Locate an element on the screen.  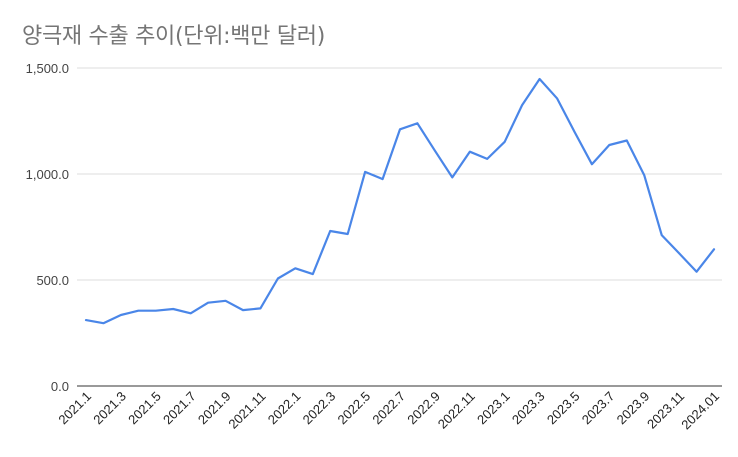
y-axis-ticks: 0.0 500.0 1,000.0 1,500.0 is located at coordinates (47, 227).